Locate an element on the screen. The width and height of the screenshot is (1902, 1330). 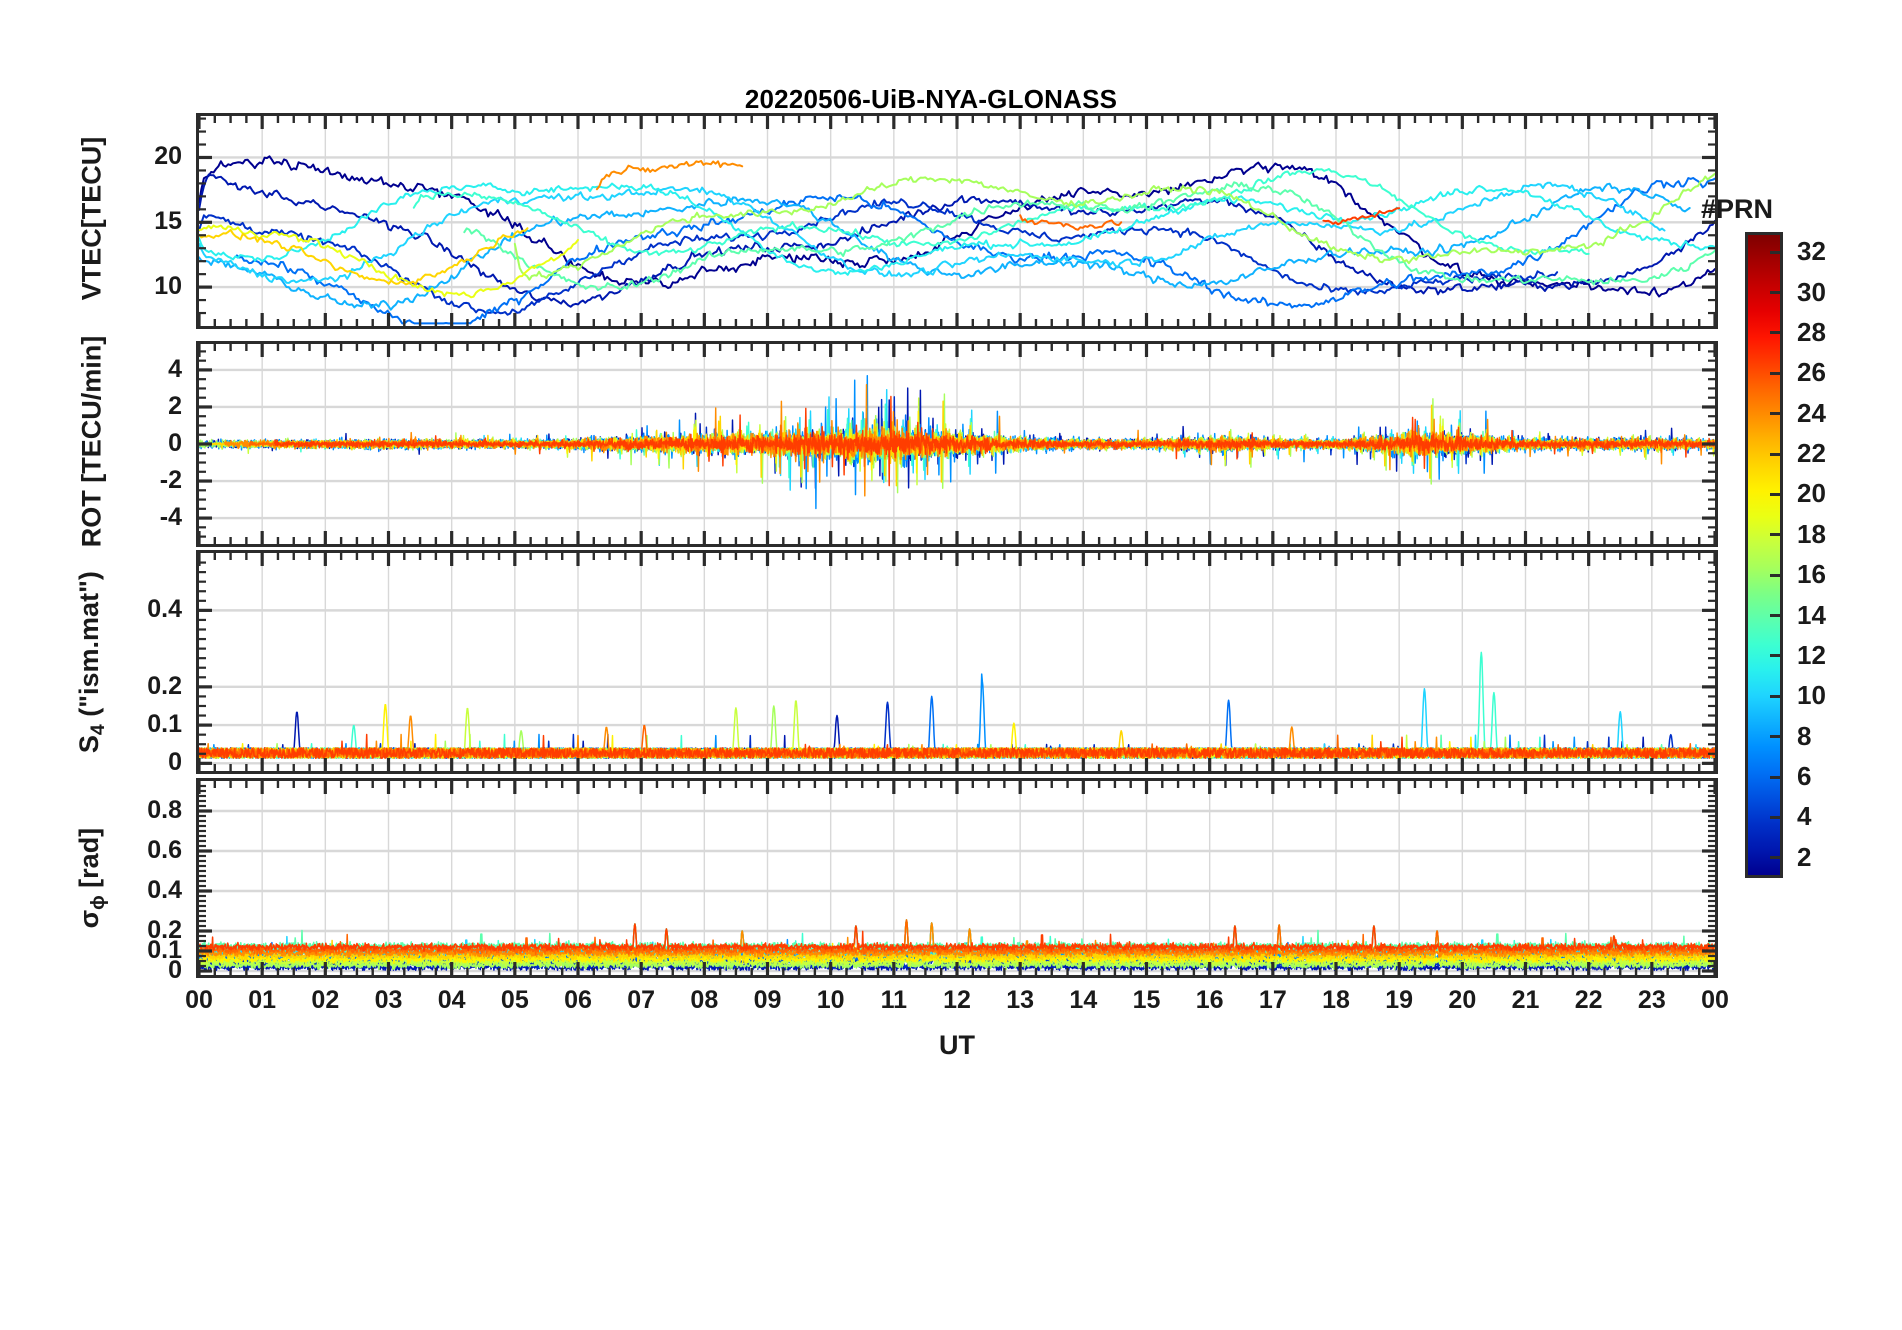
colorbar-tick-30: 30 is located at coordinates (1811, 291).